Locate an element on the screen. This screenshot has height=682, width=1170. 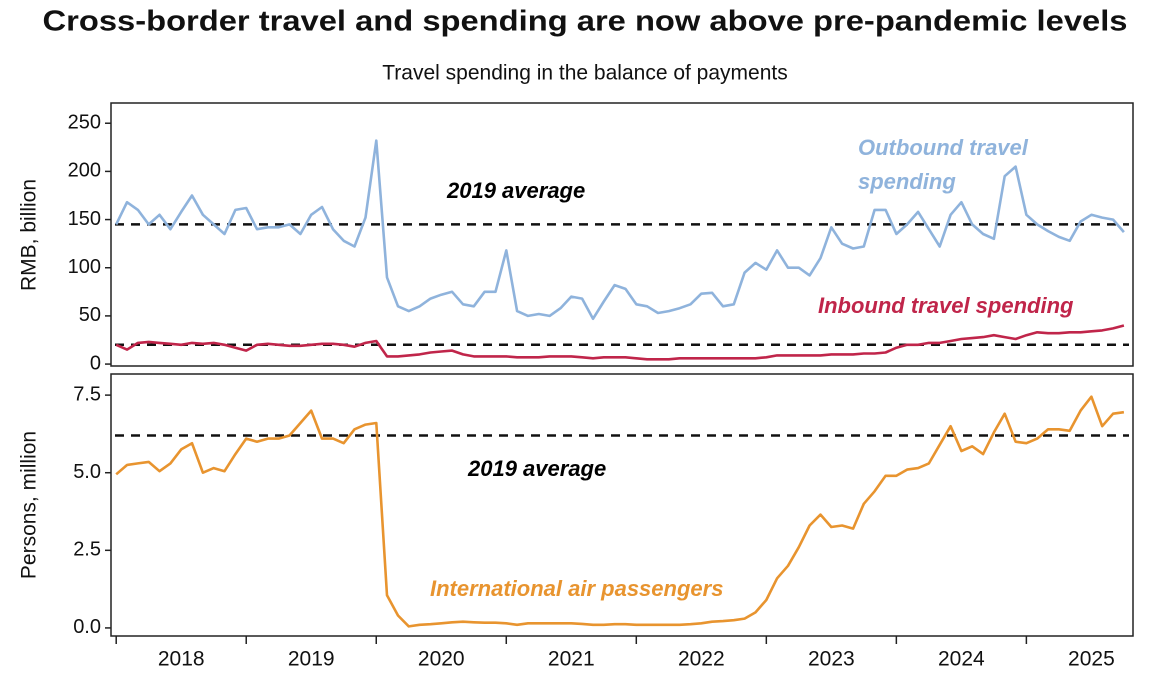
x-tick-label: 2025 is located at coordinates (1091, 659).